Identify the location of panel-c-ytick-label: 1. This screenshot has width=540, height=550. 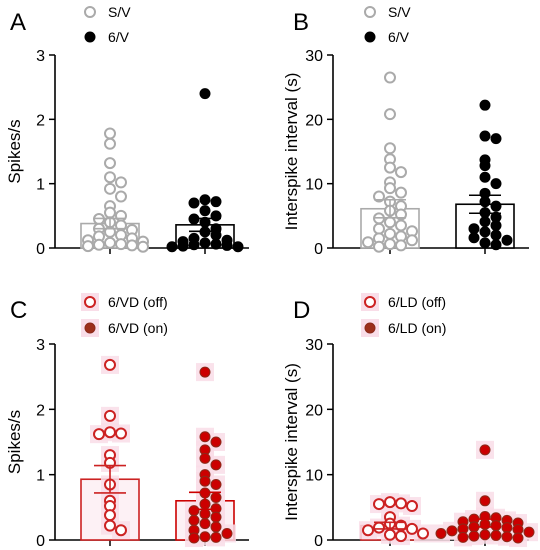
(40, 476).